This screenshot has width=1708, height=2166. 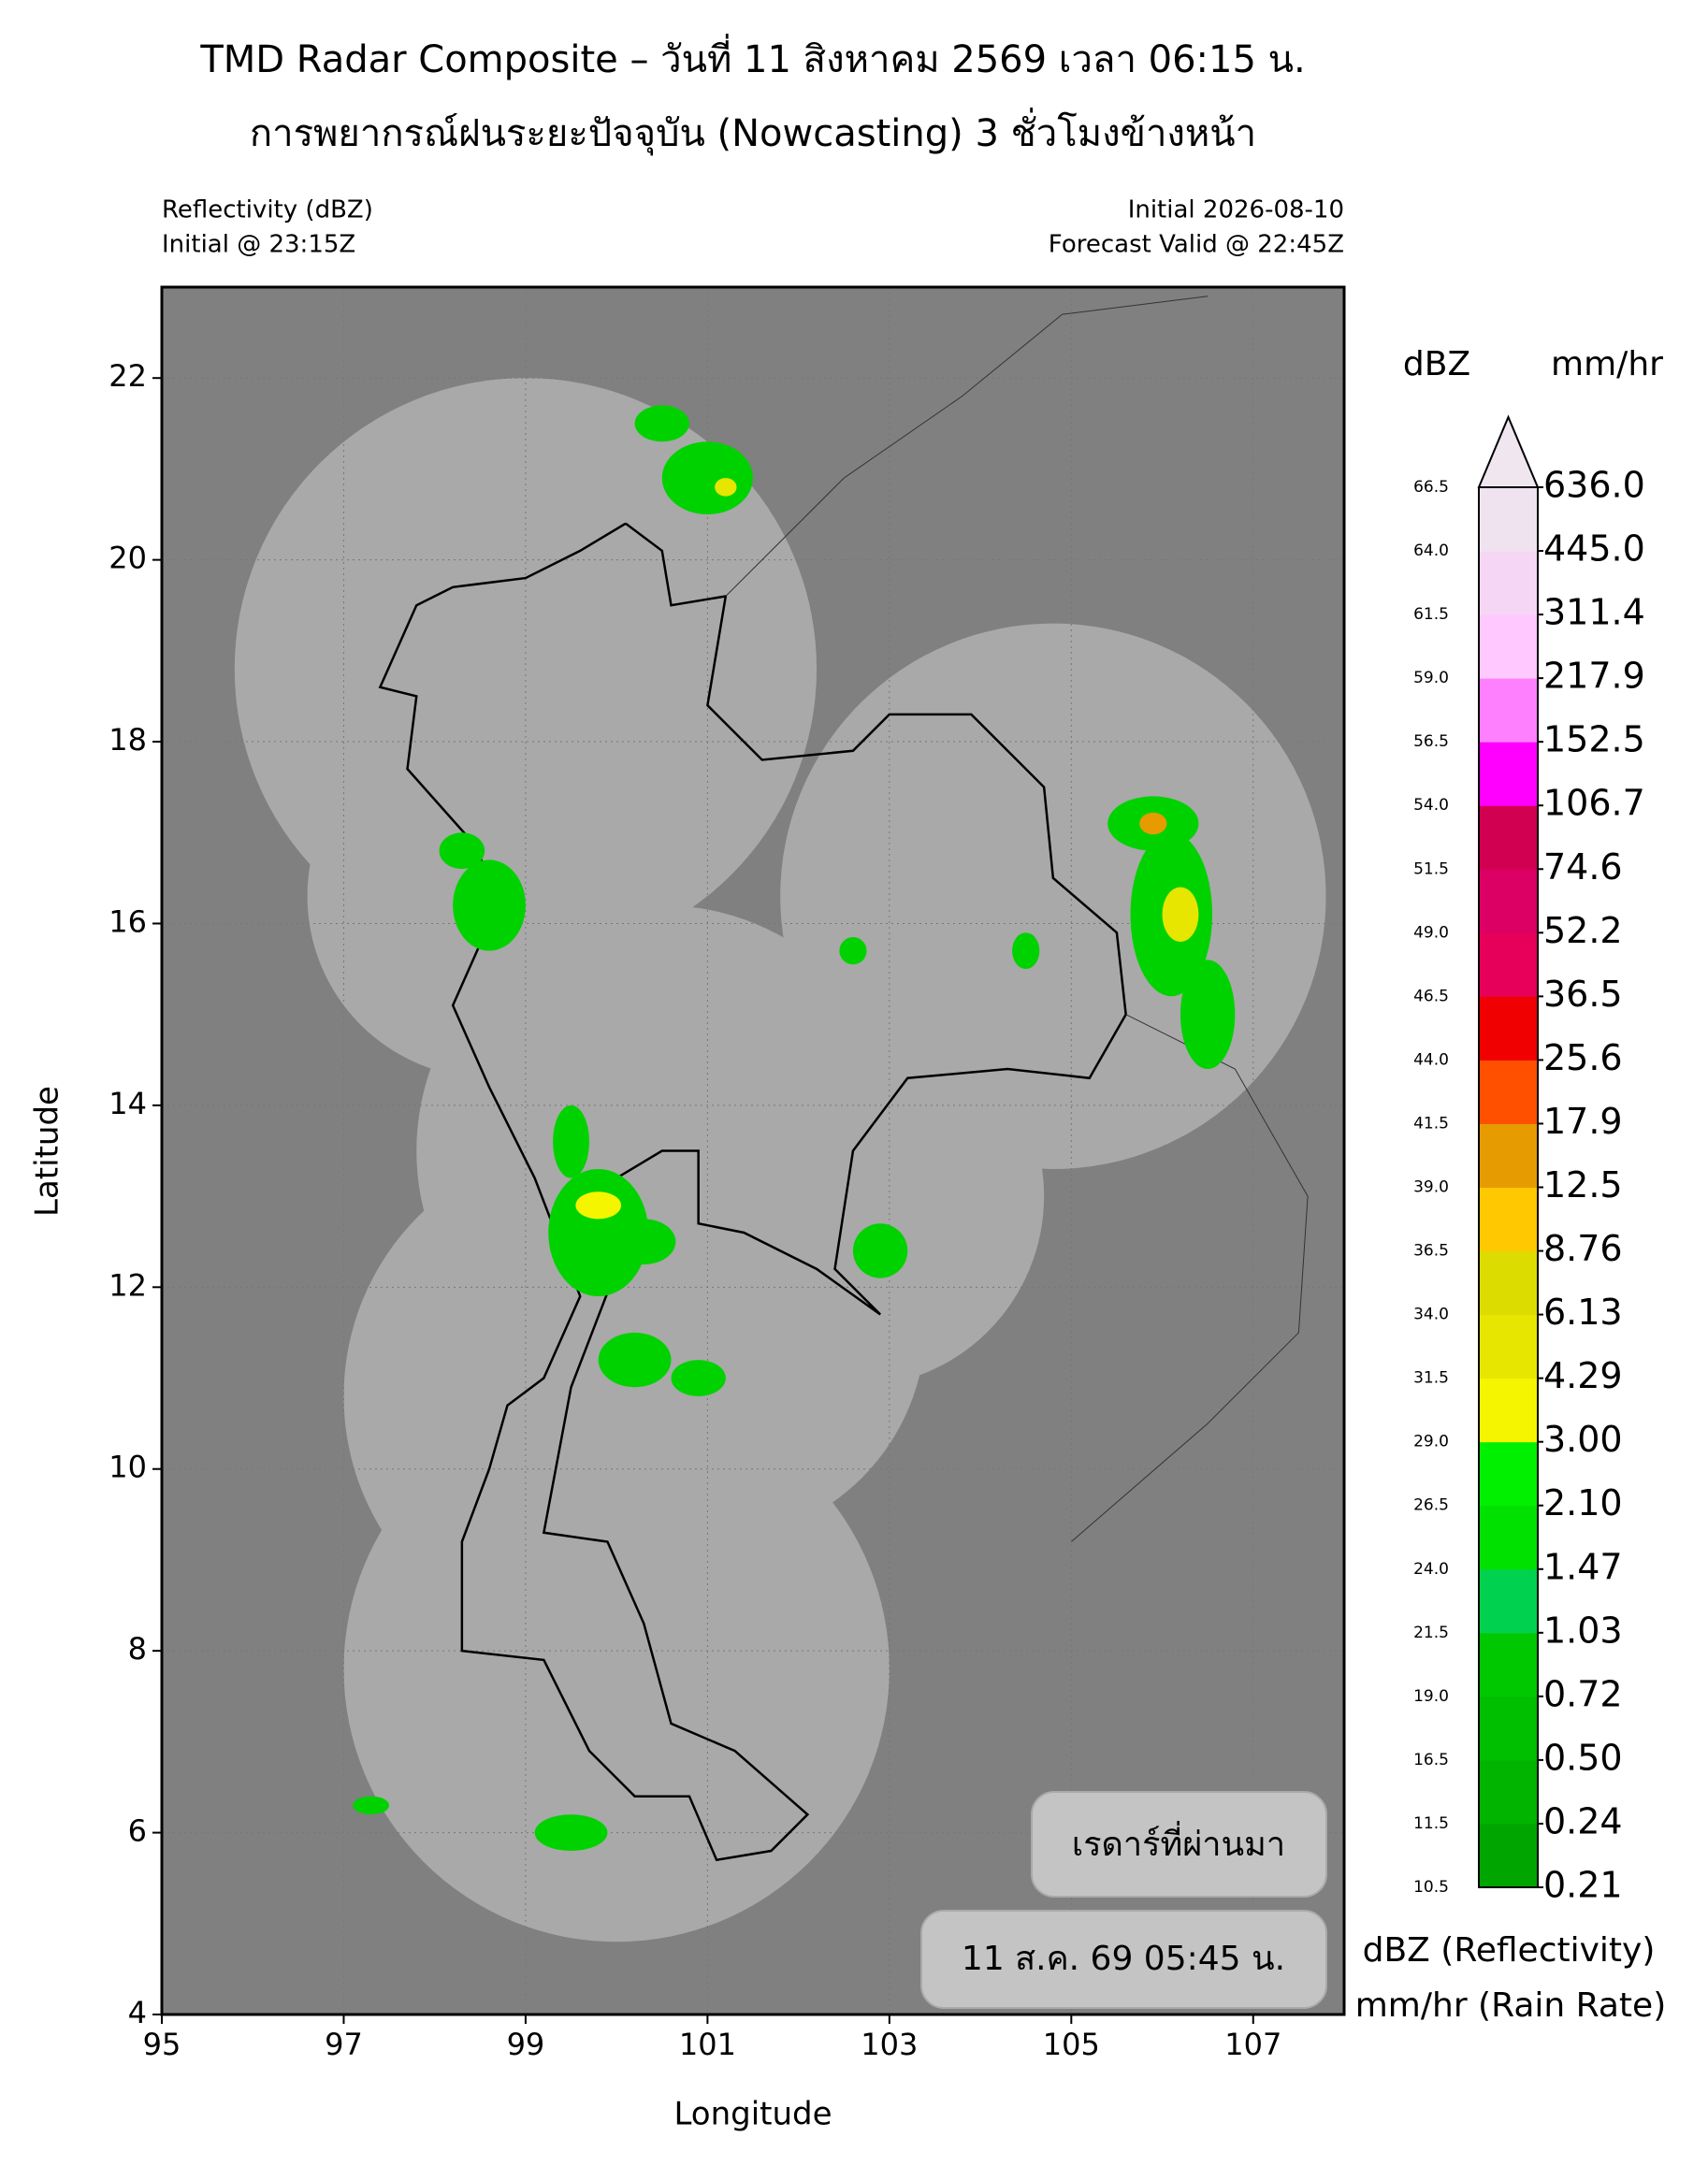 What do you see at coordinates (1431, 1569) in the screenshot?
I see `dbz-tick-label: 24.0` at bounding box center [1431, 1569].